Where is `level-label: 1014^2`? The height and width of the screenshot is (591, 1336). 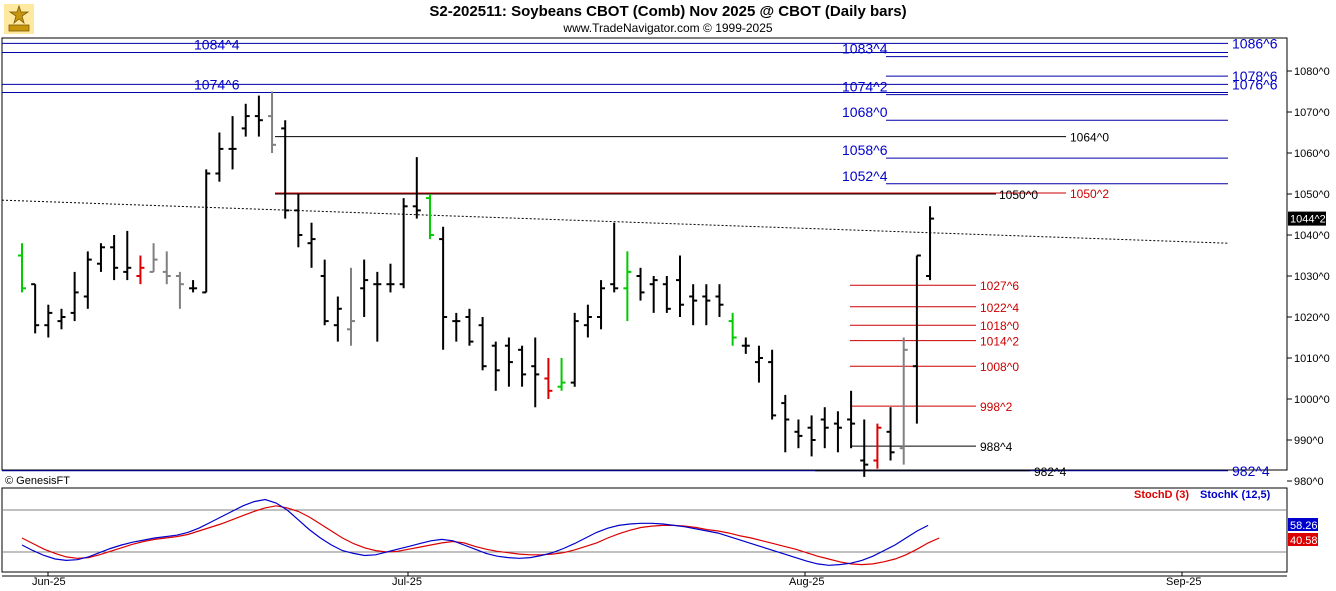
level-label: 1014^2 is located at coordinates (999, 342).